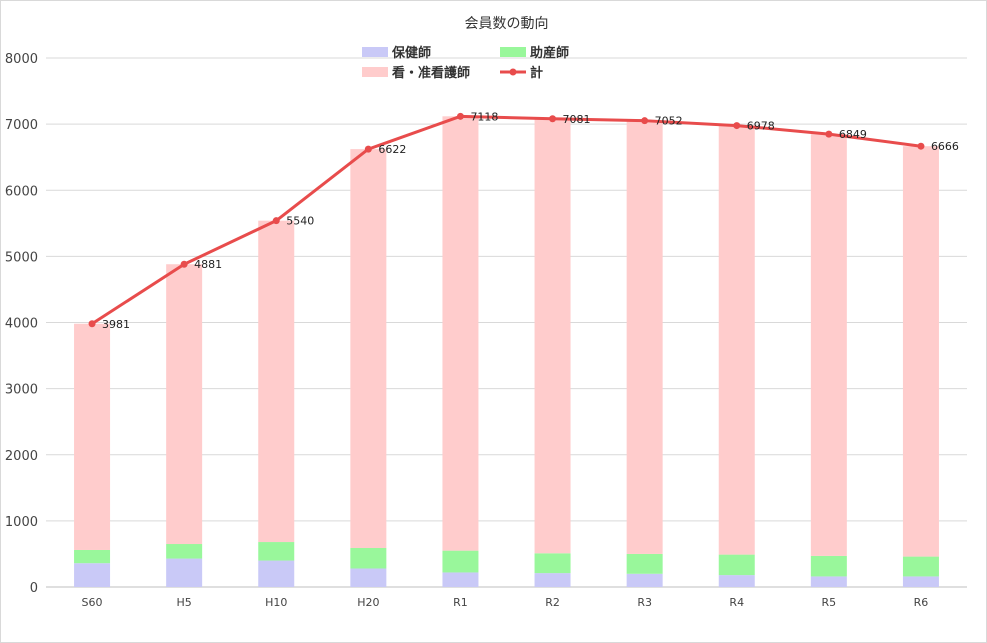 This screenshot has height=643, width=987. What do you see at coordinates (536, 73) in the screenshot?
I see `legend-label: 計` at bounding box center [536, 73].